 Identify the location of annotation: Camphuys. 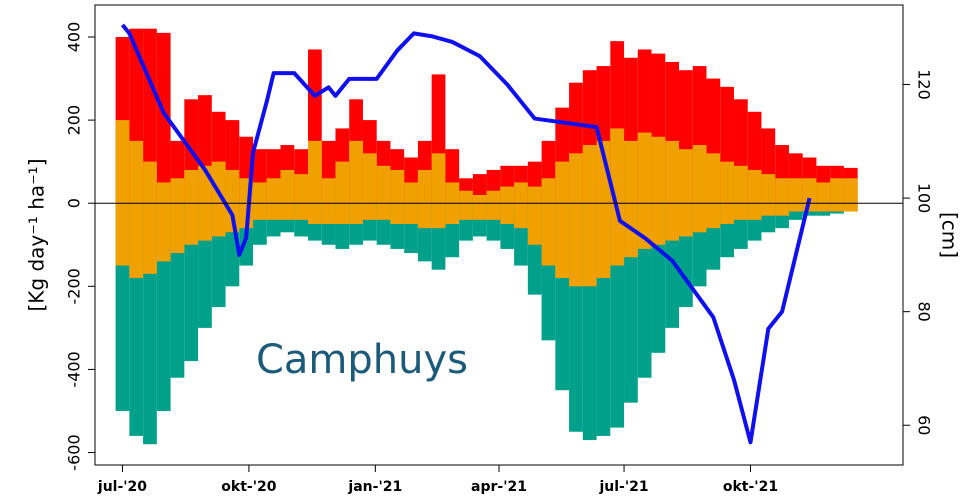
(362, 360).